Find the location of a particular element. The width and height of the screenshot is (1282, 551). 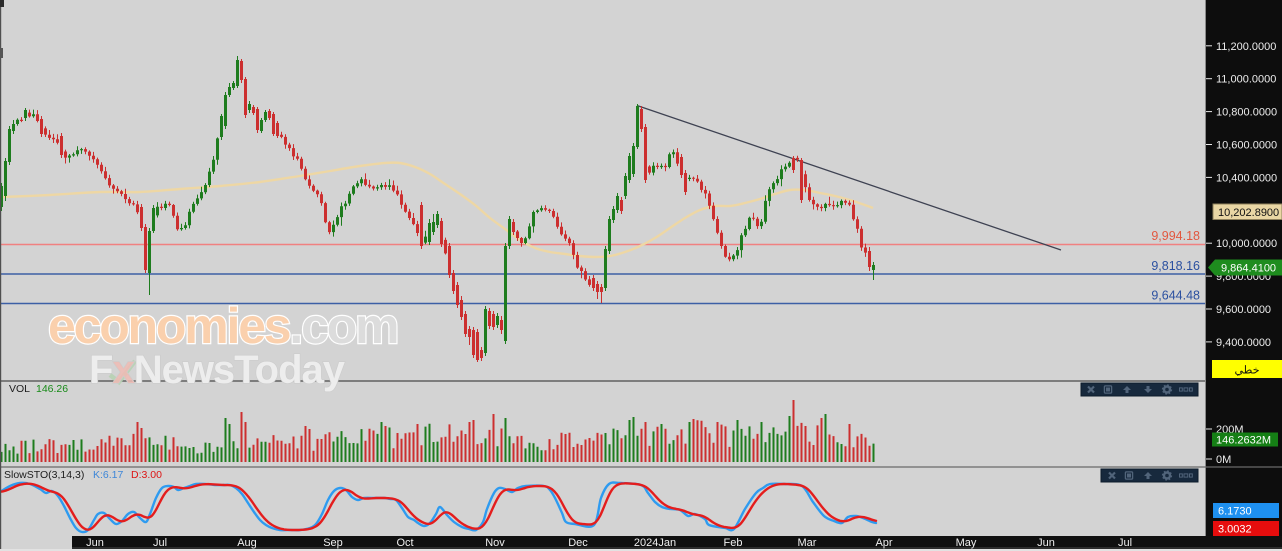

svg-text: 0M is located at coordinates (1223, 460).